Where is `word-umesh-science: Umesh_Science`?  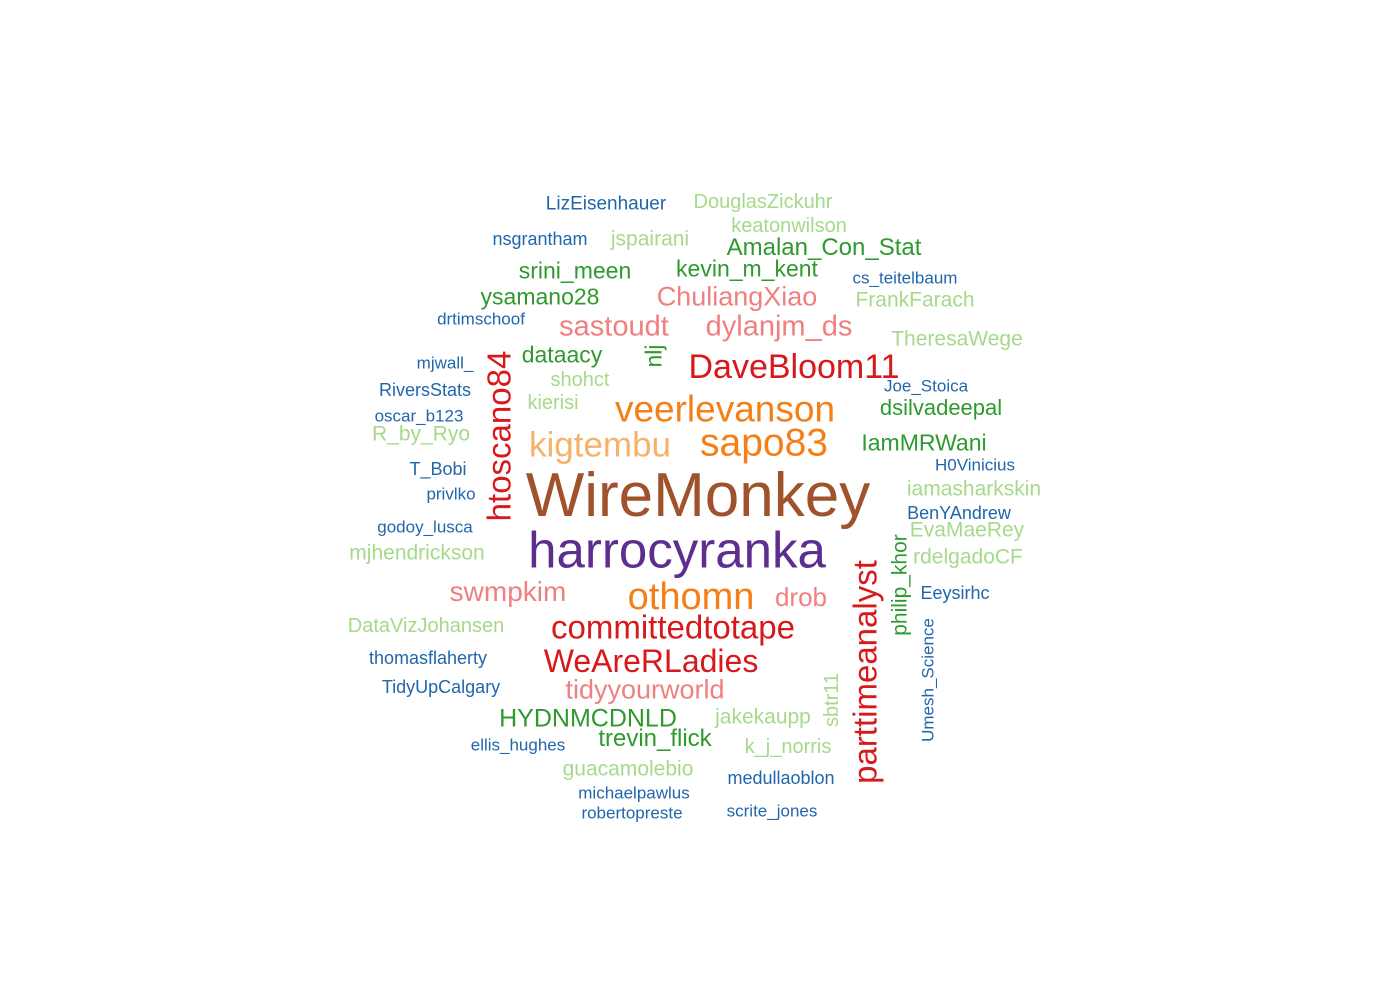
word-umesh-science: Umesh_Science is located at coordinates (928, 680).